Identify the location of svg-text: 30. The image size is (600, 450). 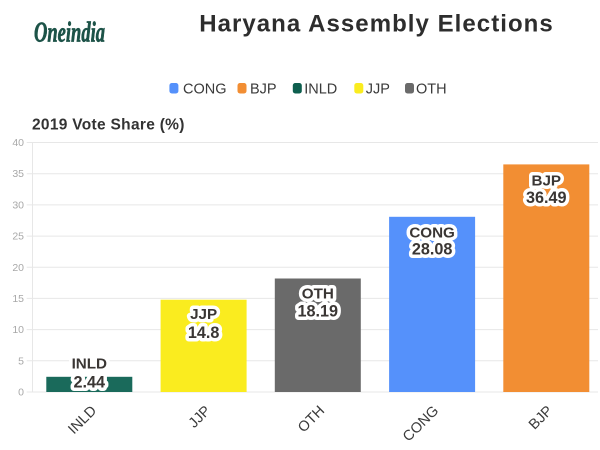
(18, 205).